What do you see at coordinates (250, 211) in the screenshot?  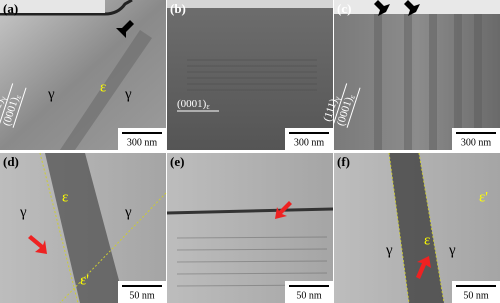 I see `dislocation` at bounding box center [250, 211].